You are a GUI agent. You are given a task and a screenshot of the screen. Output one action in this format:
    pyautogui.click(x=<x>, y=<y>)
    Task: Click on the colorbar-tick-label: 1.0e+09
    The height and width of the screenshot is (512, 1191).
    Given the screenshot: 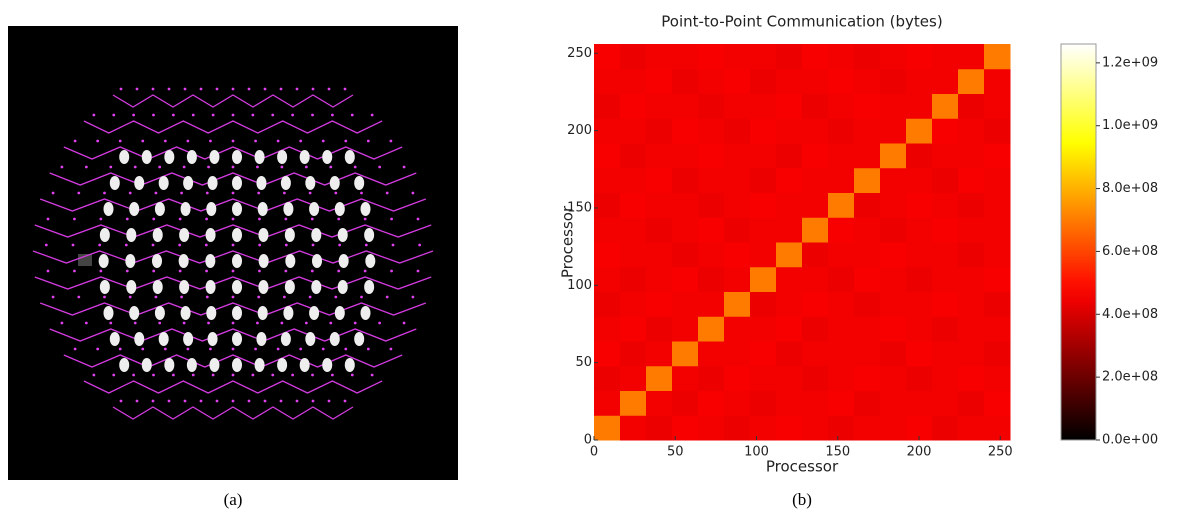 What is the action you would take?
    pyautogui.click(x=1130, y=125)
    